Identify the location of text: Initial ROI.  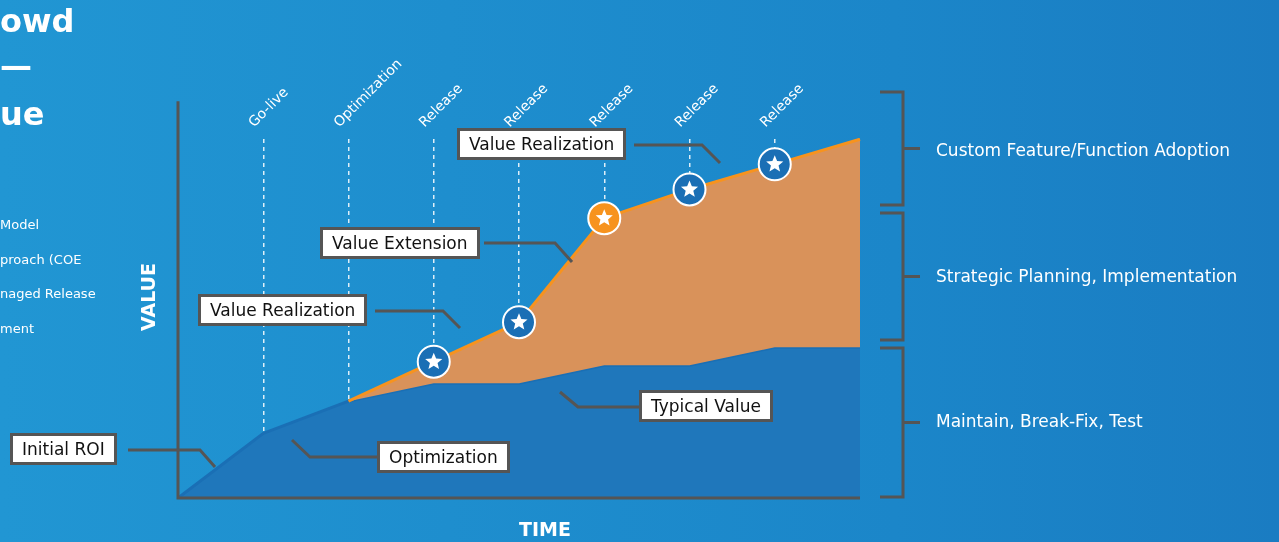
(63, 449).